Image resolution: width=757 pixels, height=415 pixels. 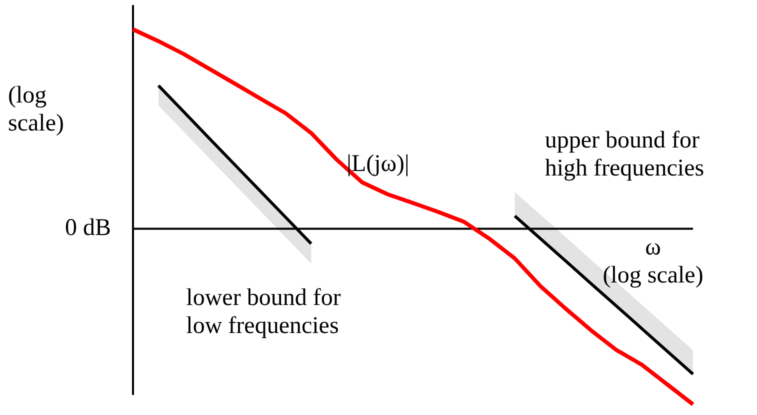 What do you see at coordinates (87, 228) in the screenshot?
I see `ref-line-label: 0 dB` at bounding box center [87, 228].